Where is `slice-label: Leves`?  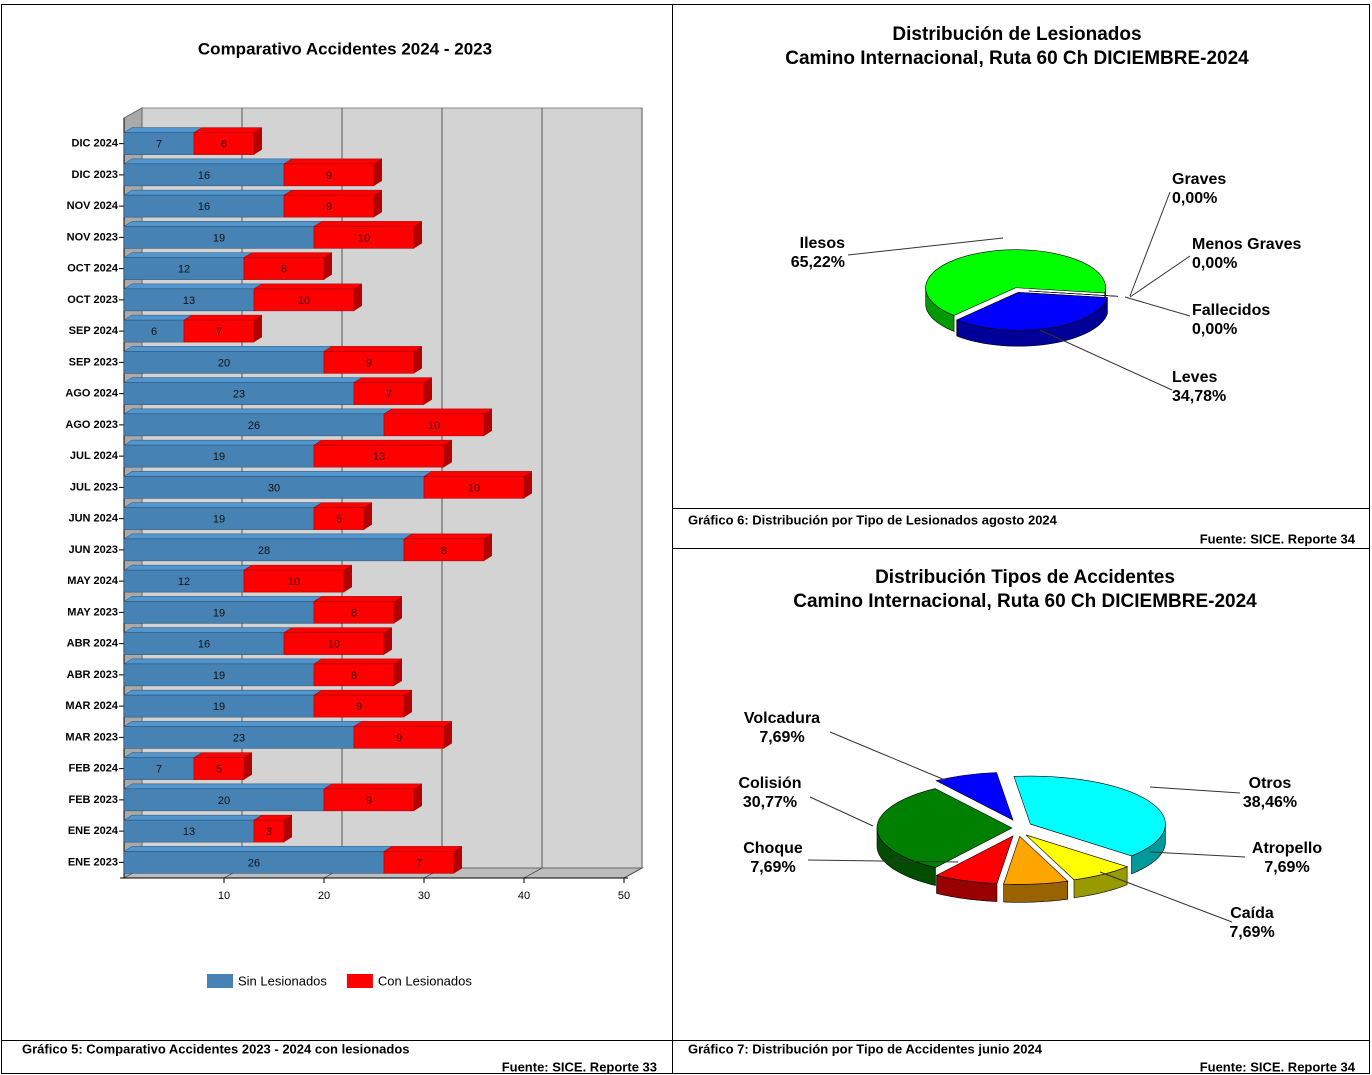
slice-label: Leves is located at coordinates (1194, 377).